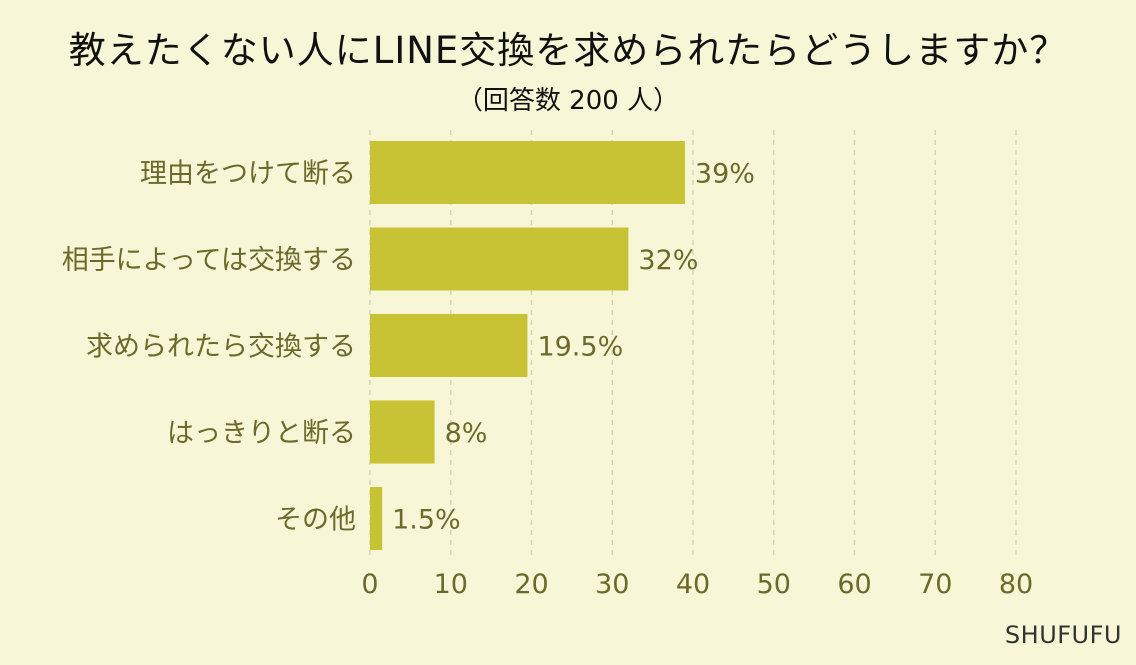 This screenshot has height=665, width=1136. Describe the element at coordinates (466, 433) in the screenshot. I see `value-label: 8%` at that location.